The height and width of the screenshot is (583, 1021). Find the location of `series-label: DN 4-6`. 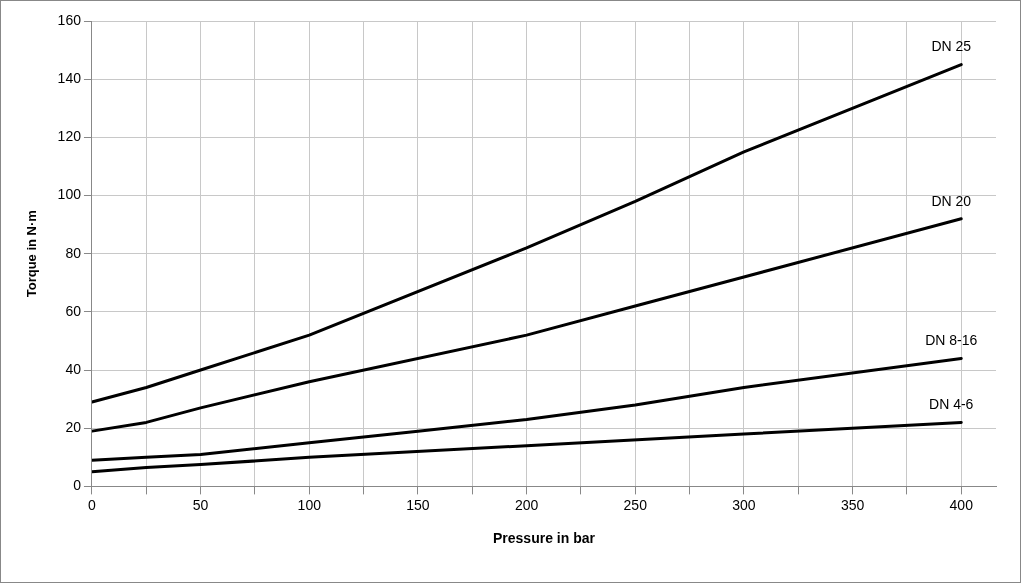

series-label: DN 4-6 is located at coordinates (951, 404).